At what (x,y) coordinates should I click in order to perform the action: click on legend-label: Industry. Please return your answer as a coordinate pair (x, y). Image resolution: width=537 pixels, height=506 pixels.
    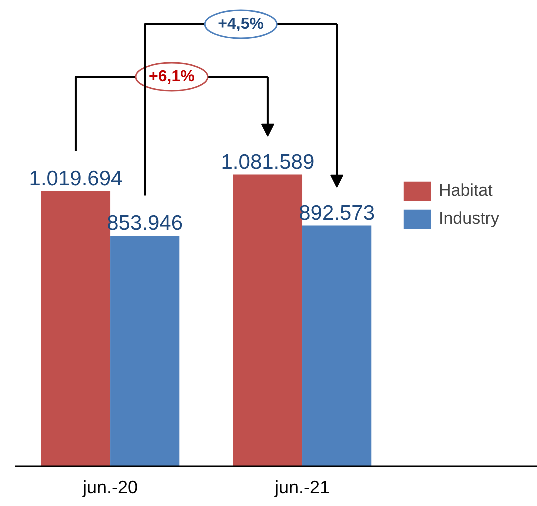
    Looking at the image, I should click on (469, 219).